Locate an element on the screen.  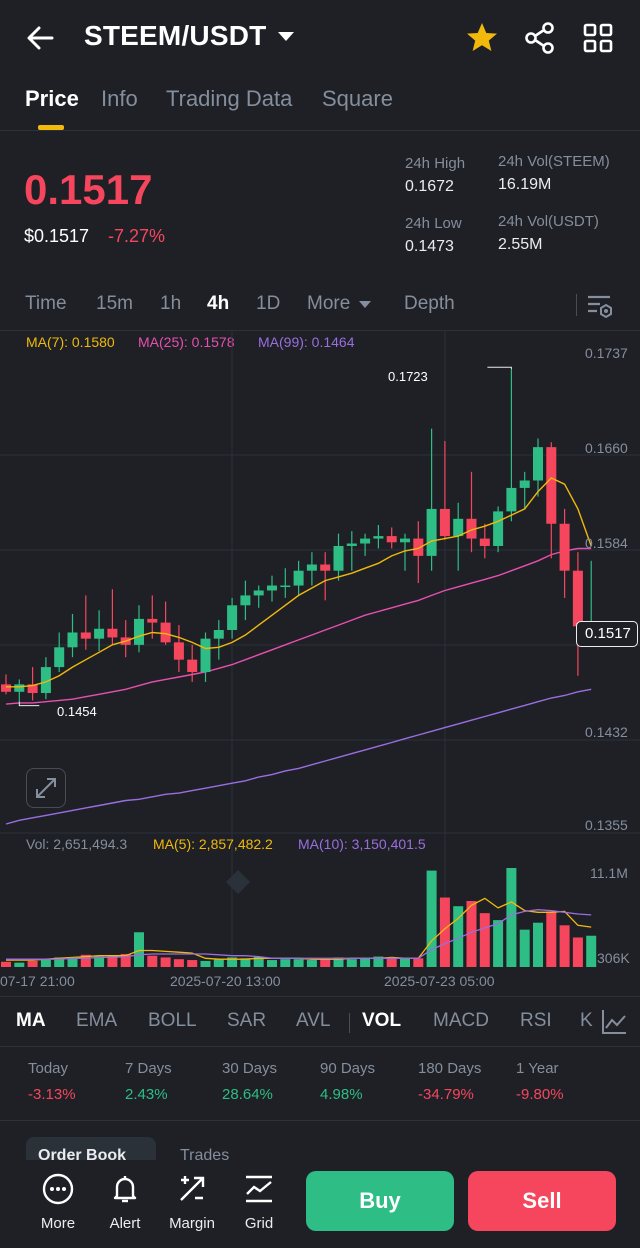
grid-button: Grid is located at coordinates (259, 1202).